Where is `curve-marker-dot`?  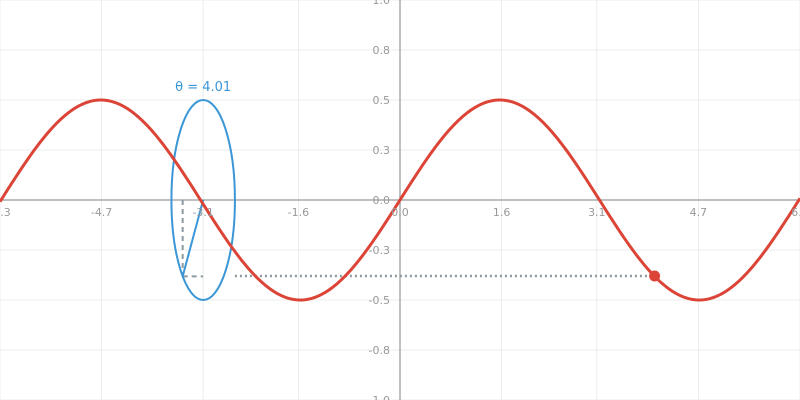
curve-marker-dot is located at coordinates (655, 276).